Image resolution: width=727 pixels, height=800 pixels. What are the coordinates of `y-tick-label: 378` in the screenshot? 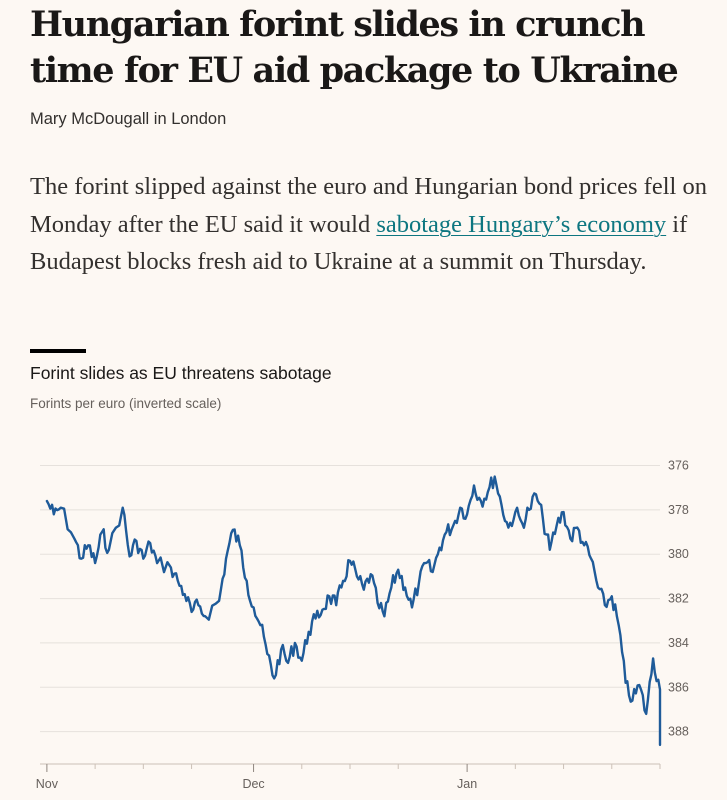 It's located at (678, 510).